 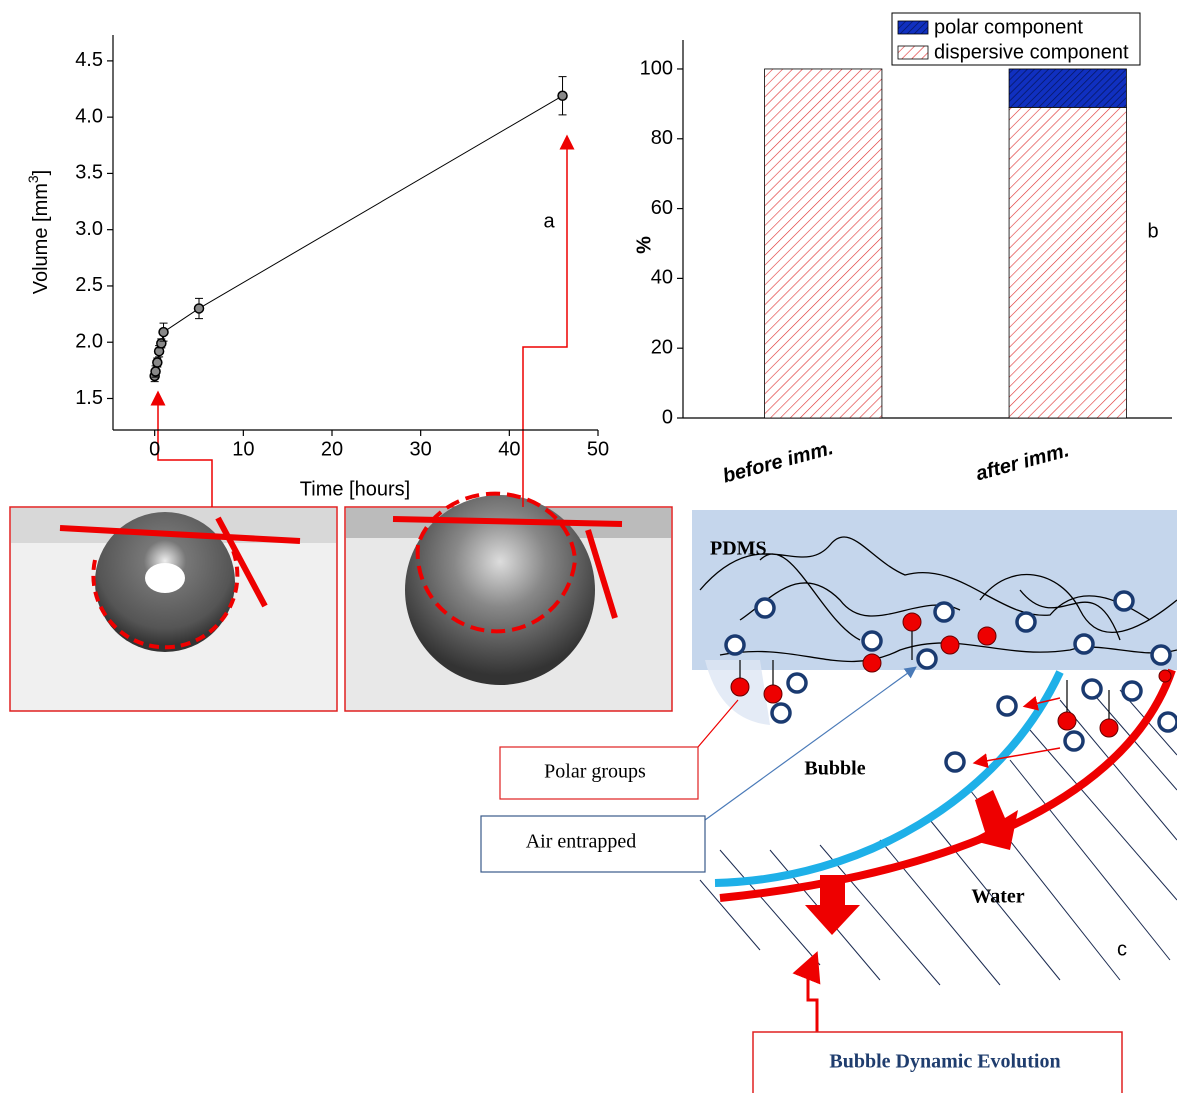 What do you see at coordinates (154, 449) in the screenshot?
I see `x-tick-label: 0` at bounding box center [154, 449].